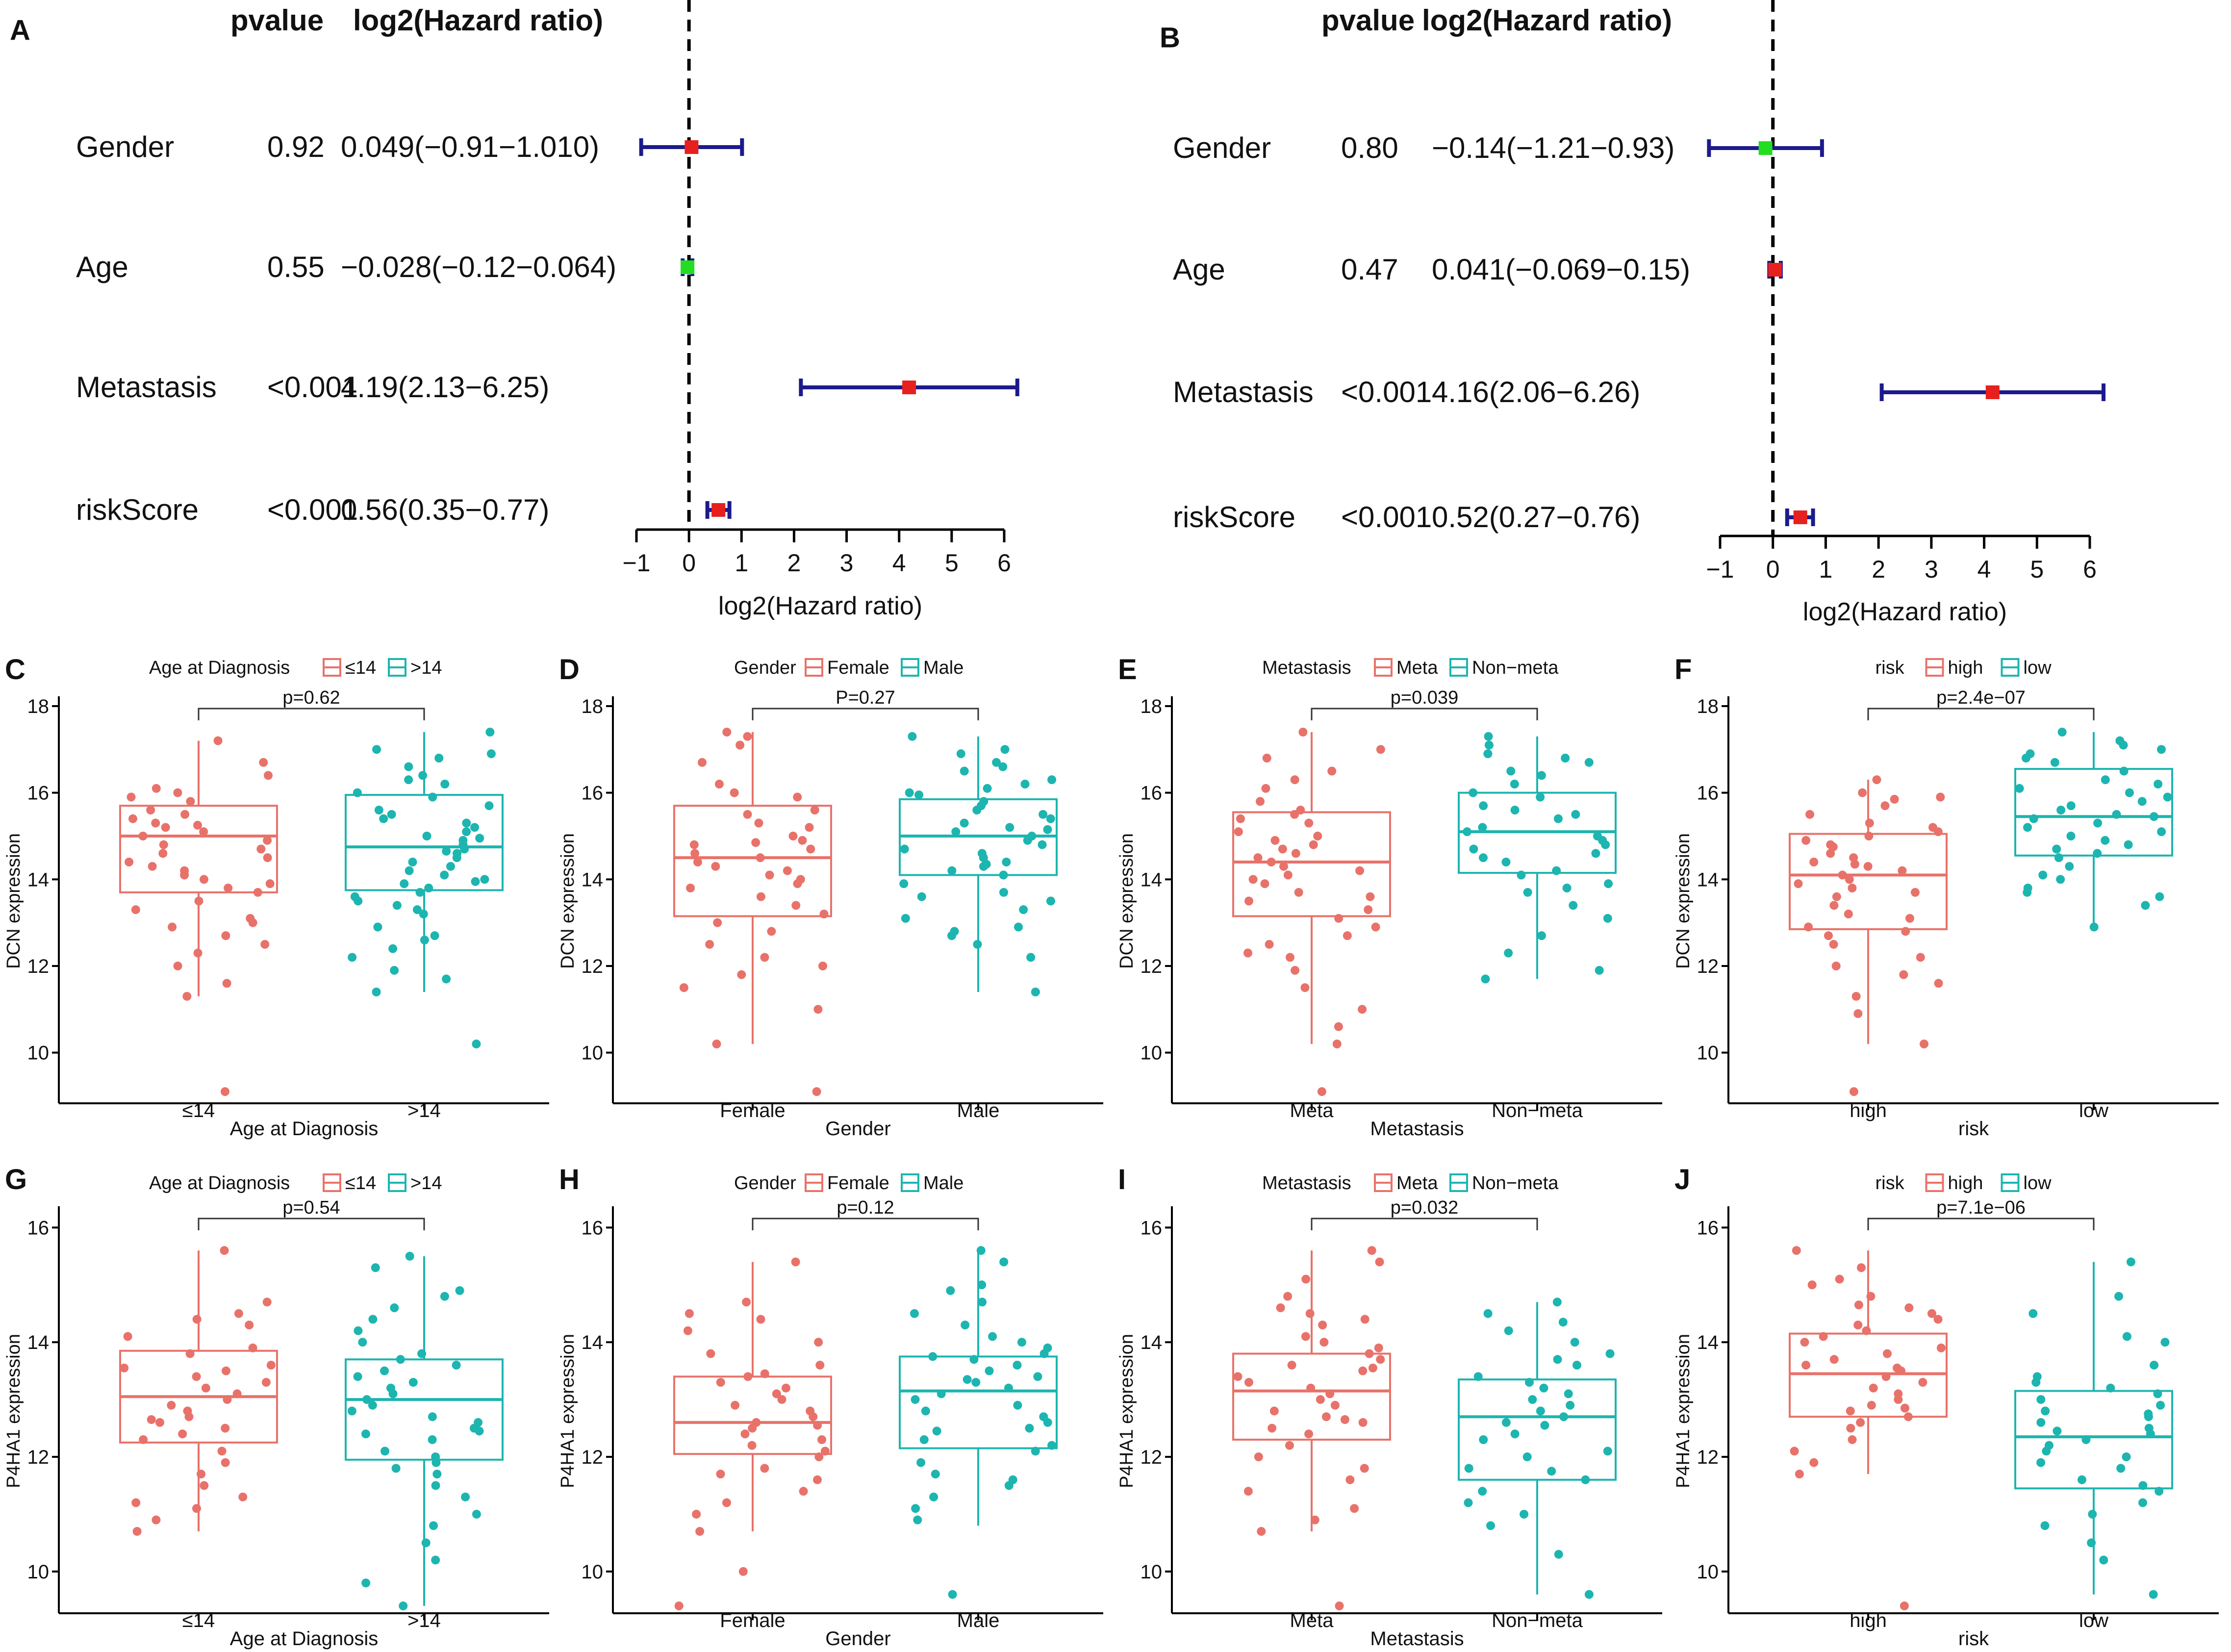 The height and width of the screenshot is (1652, 2231). What do you see at coordinates (1424, 697) in the screenshot?
I see `pvalue-label: p=0.039` at bounding box center [1424, 697].